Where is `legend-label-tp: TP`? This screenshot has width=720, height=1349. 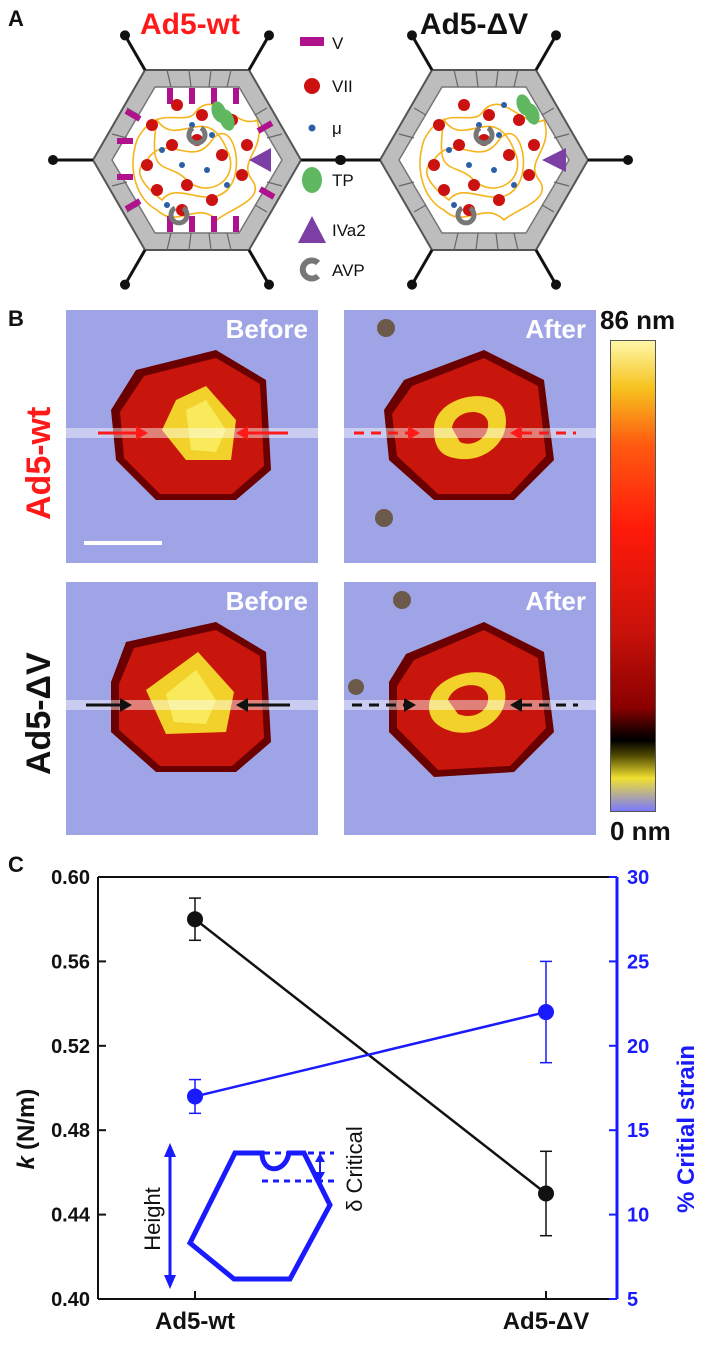 legend-label-tp: TP is located at coordinates (343, 180).